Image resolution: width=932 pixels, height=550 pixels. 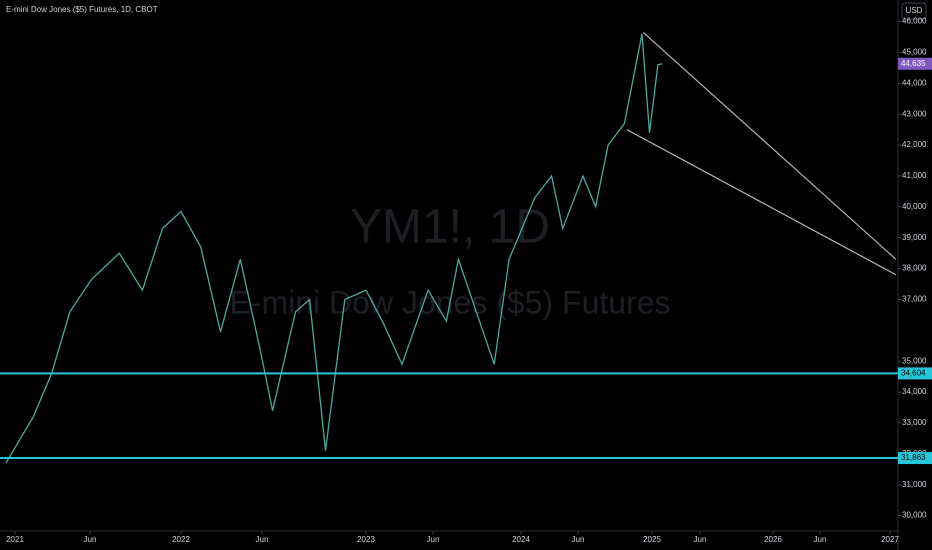 I want to click on y-tick-label: 42,000, so click(x=914, y=144).